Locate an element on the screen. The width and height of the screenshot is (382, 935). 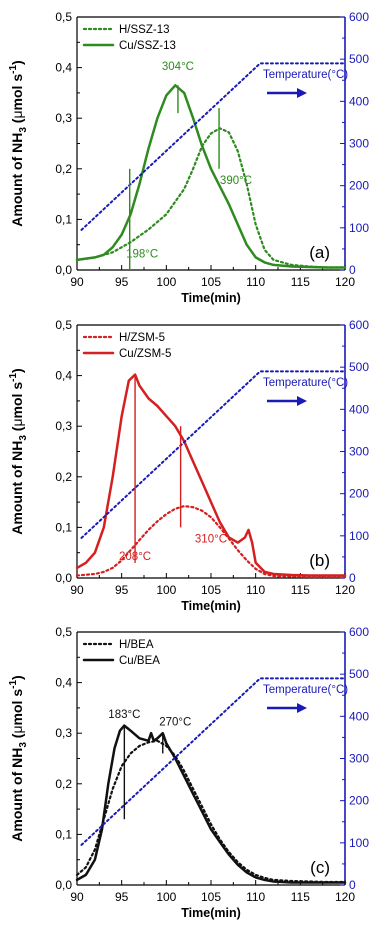
annotation-label: 270°C is located at coordinates (175, 723).